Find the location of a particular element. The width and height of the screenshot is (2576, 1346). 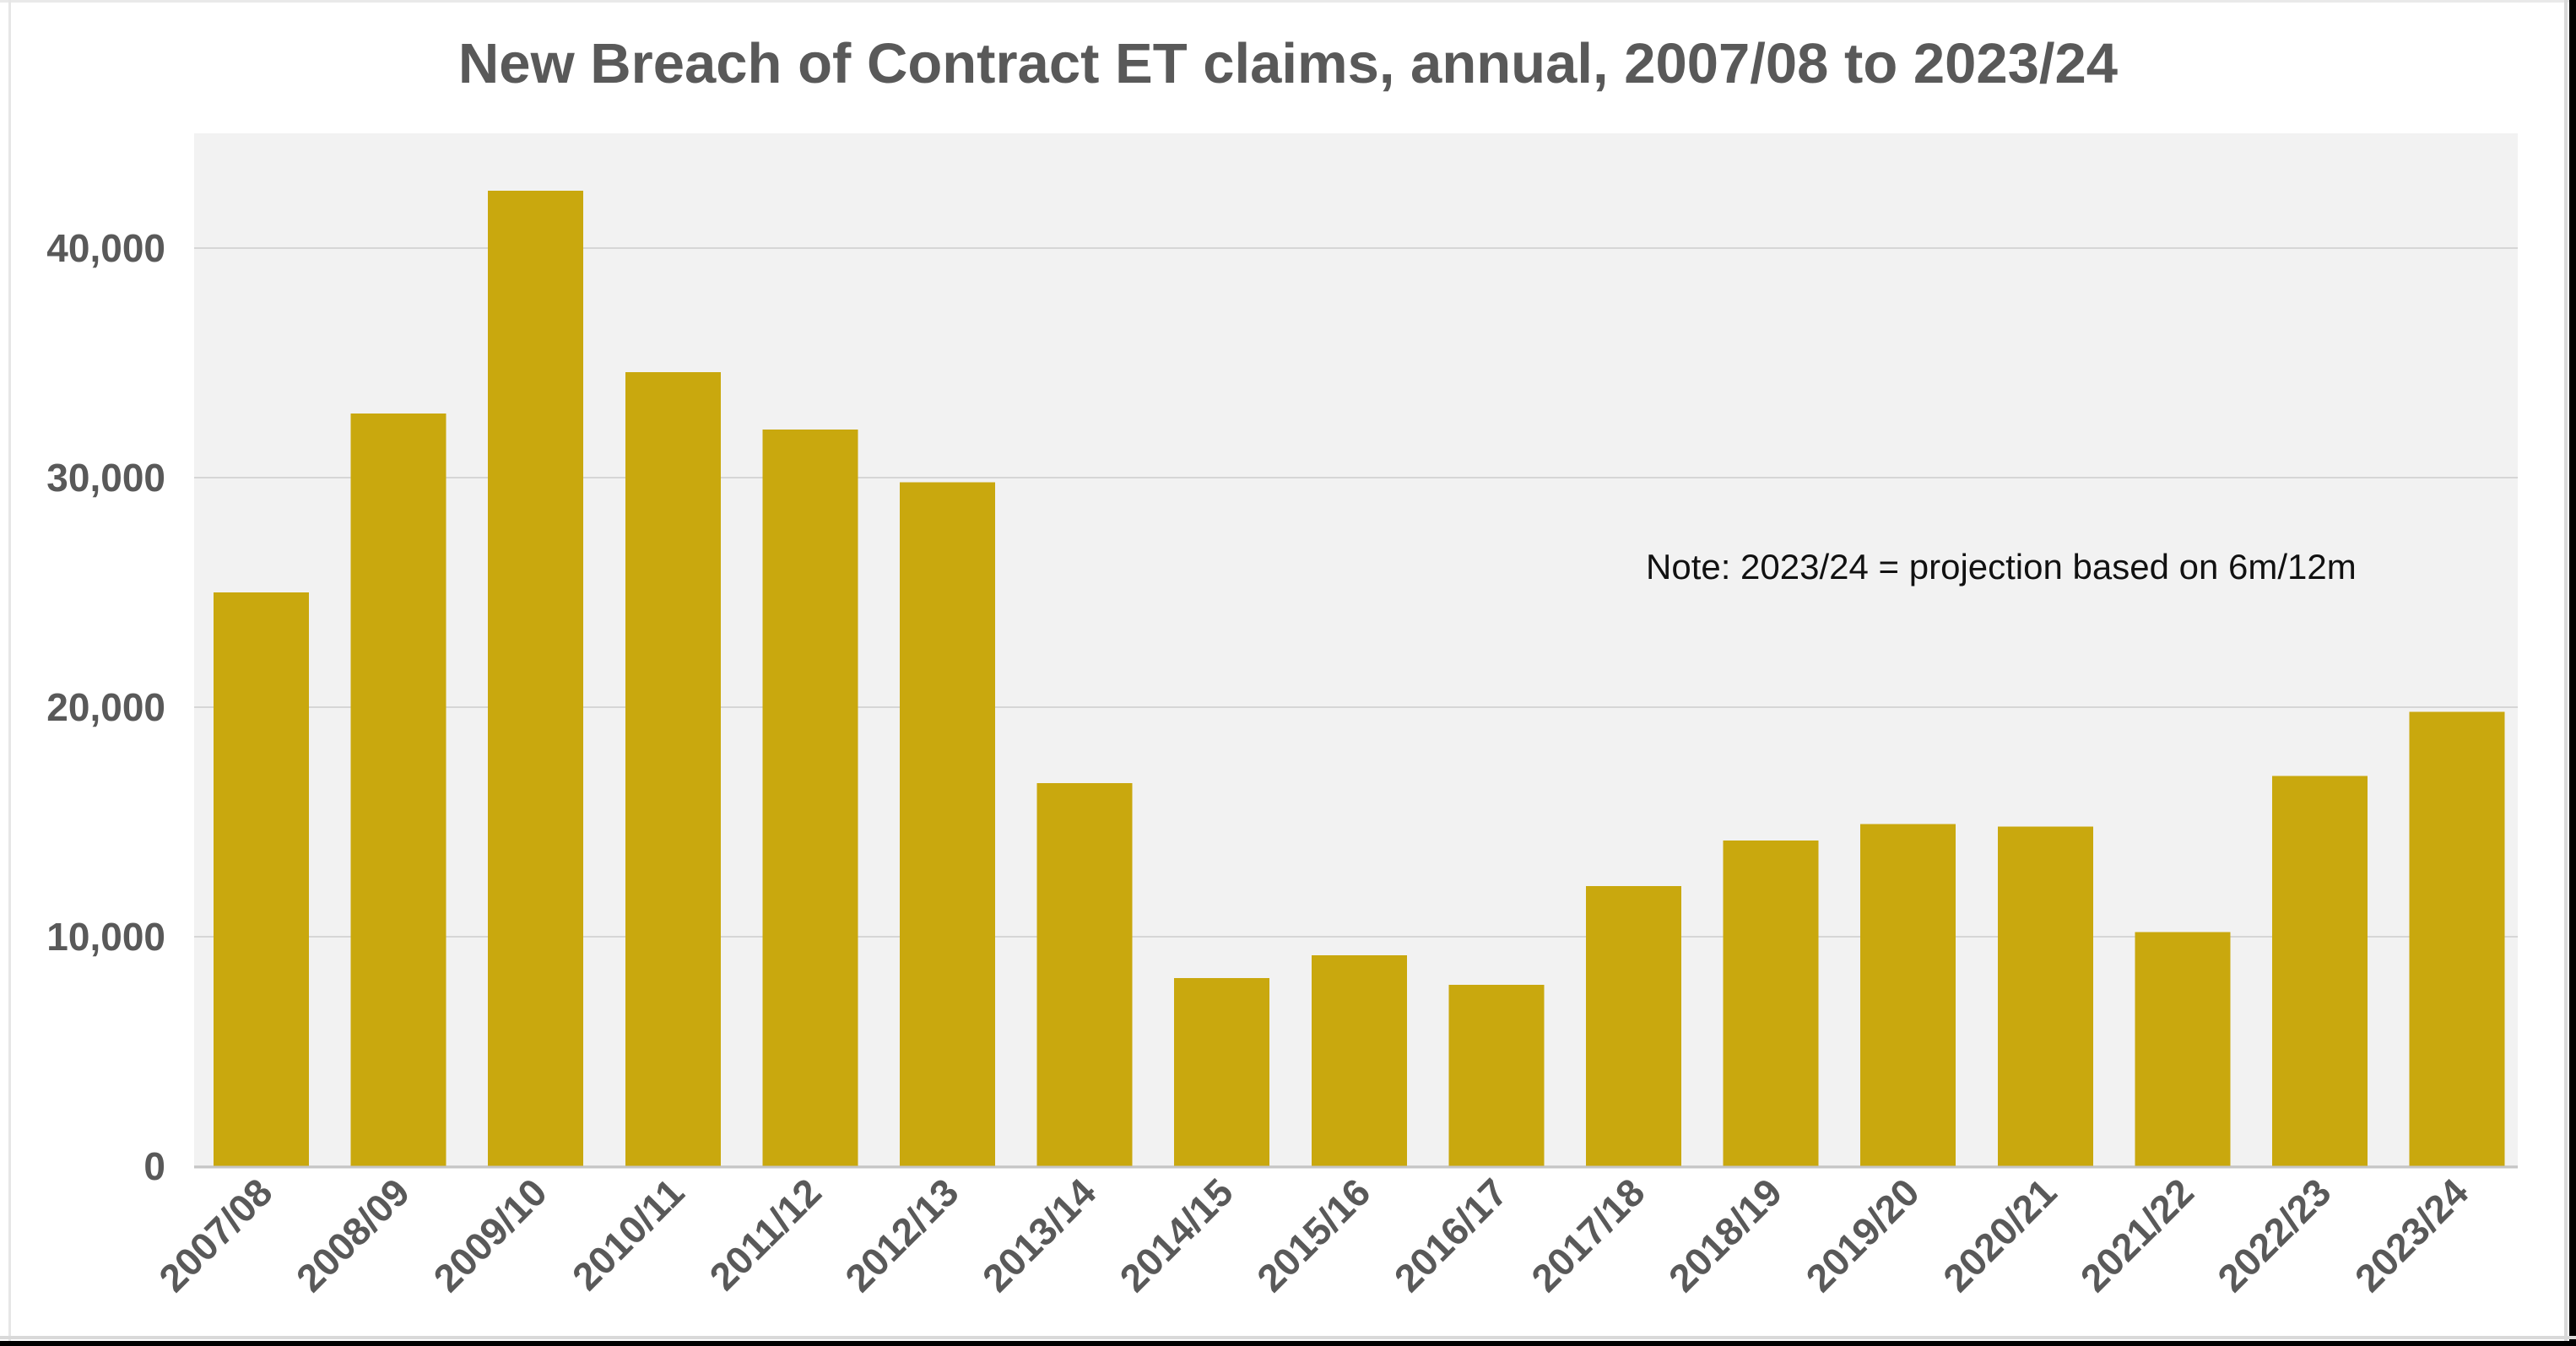

window-edge-right is located at coordinates (2572, 673).